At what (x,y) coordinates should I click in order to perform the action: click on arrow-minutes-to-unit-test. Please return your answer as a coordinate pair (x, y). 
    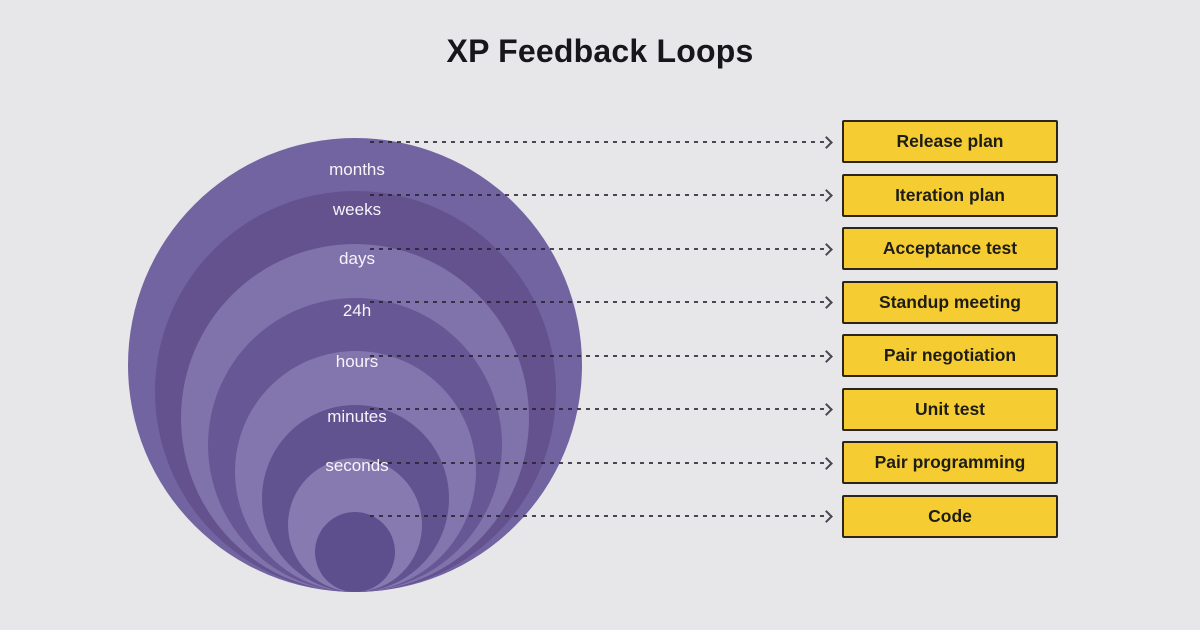
    Looking at the image, I should click on (601, 409).